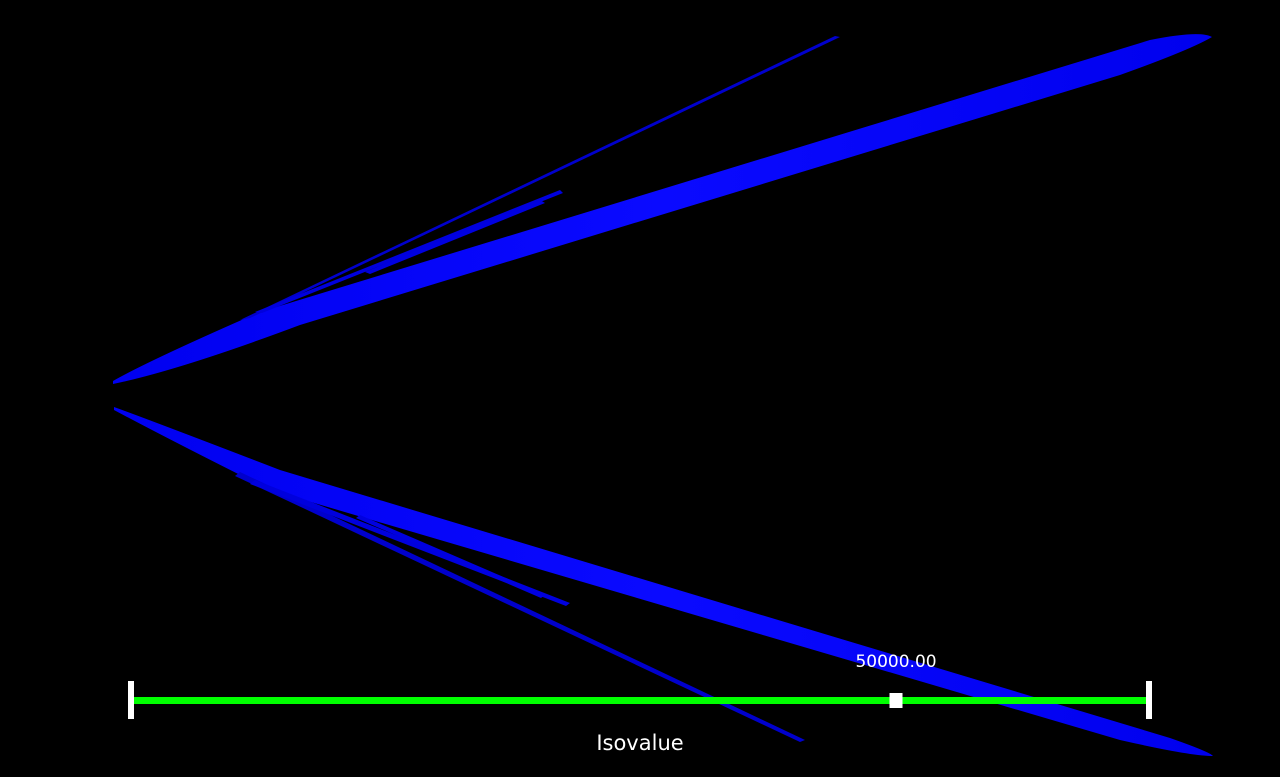 The image size is (1280, 777). Describe the element at coordinates (455, 237) in the screenshot. I see `isosurface-upper-streak-mid` at that location.